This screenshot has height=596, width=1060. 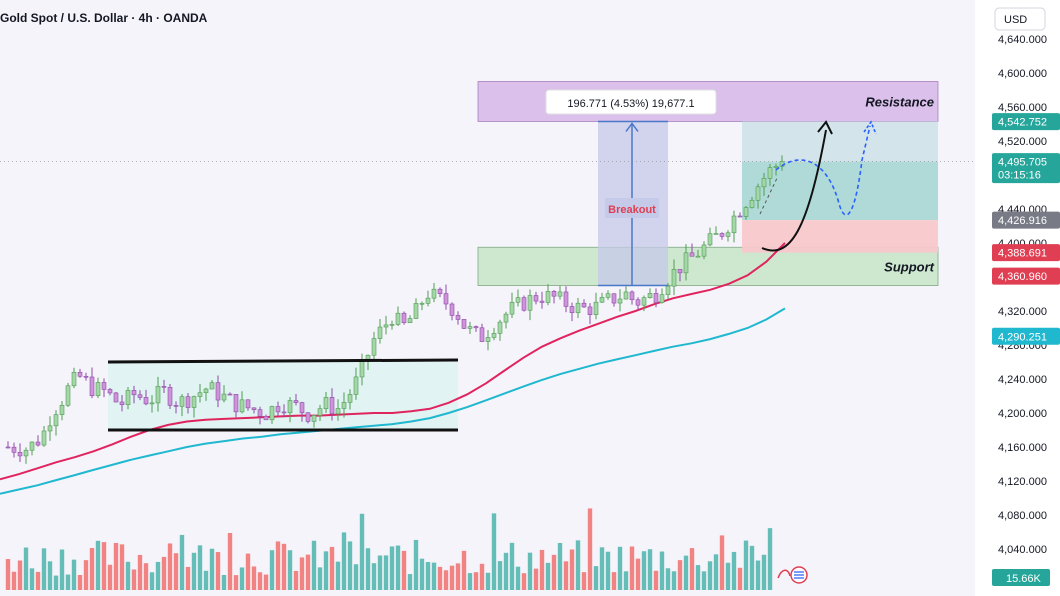 What do you see at coordinates (1022, 142) in the screenshot?
I see `y-tick-label: 4,520.000` at bounding box center [1022, 142].